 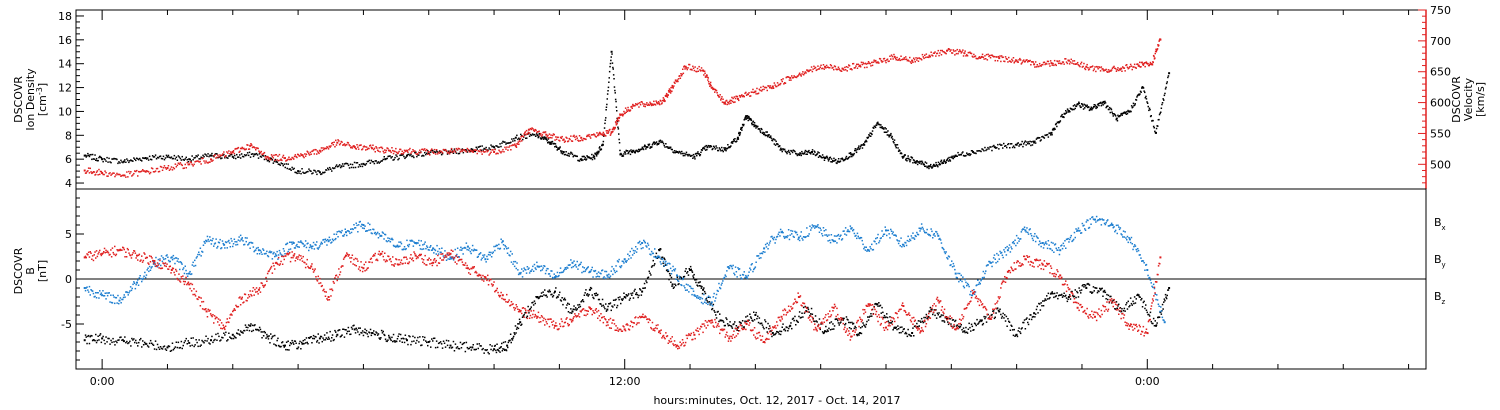 I want to click on legend-label-base: B, so click(x=1438, y=259).